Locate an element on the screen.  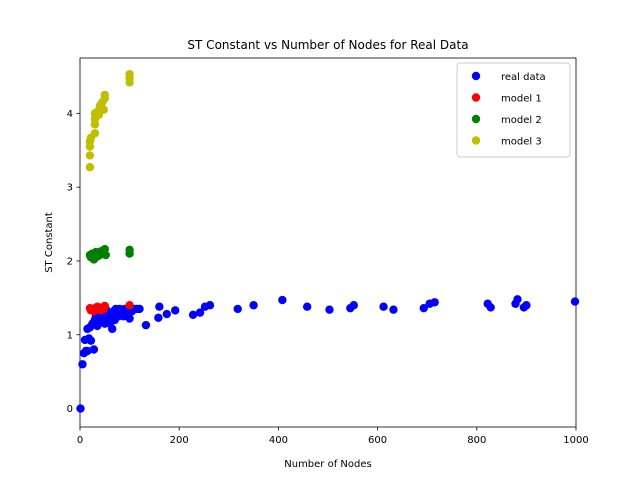
legend-label-model-1: model 1 is located at coordinates (521, 99).